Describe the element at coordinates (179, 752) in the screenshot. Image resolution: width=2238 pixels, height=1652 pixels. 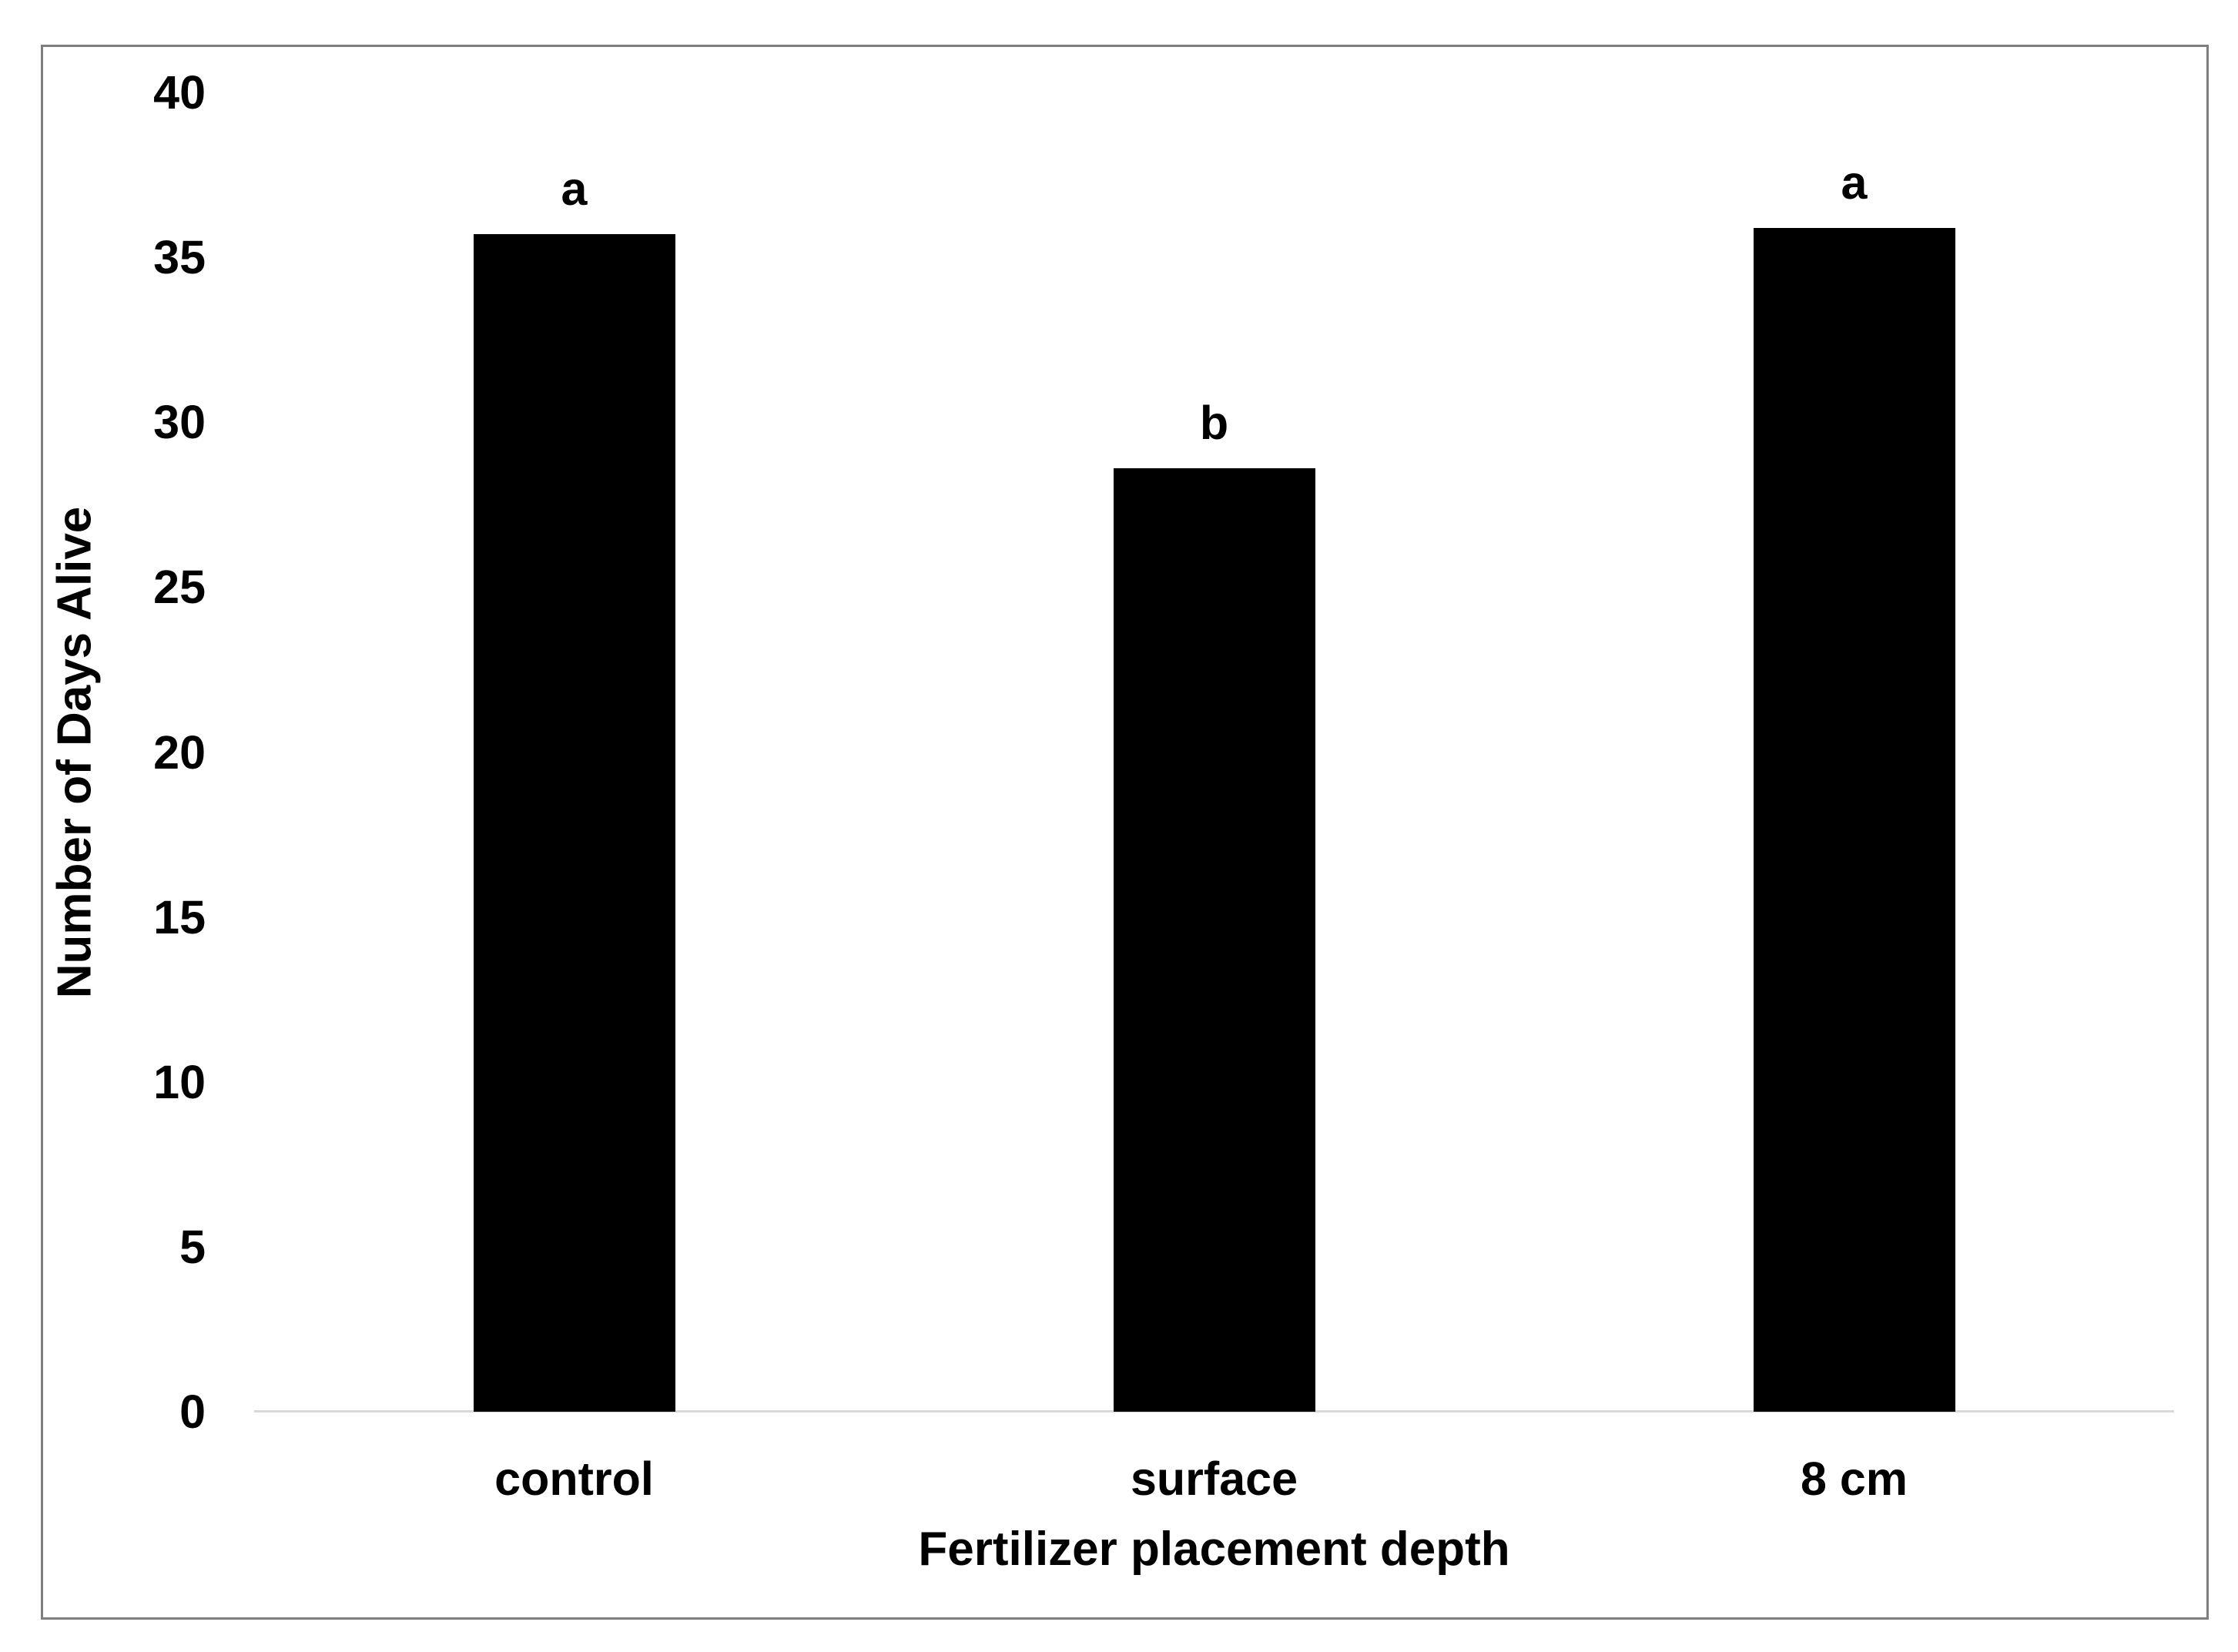
I see `y-tick-label: 20` at that location.